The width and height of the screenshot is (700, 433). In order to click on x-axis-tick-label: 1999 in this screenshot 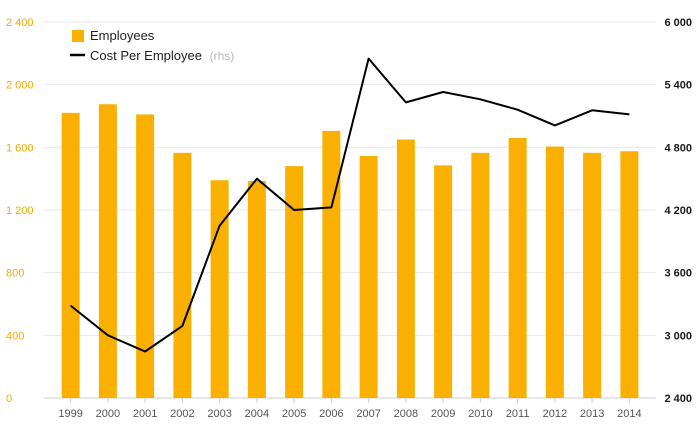, I will do `click(70, 414)`.